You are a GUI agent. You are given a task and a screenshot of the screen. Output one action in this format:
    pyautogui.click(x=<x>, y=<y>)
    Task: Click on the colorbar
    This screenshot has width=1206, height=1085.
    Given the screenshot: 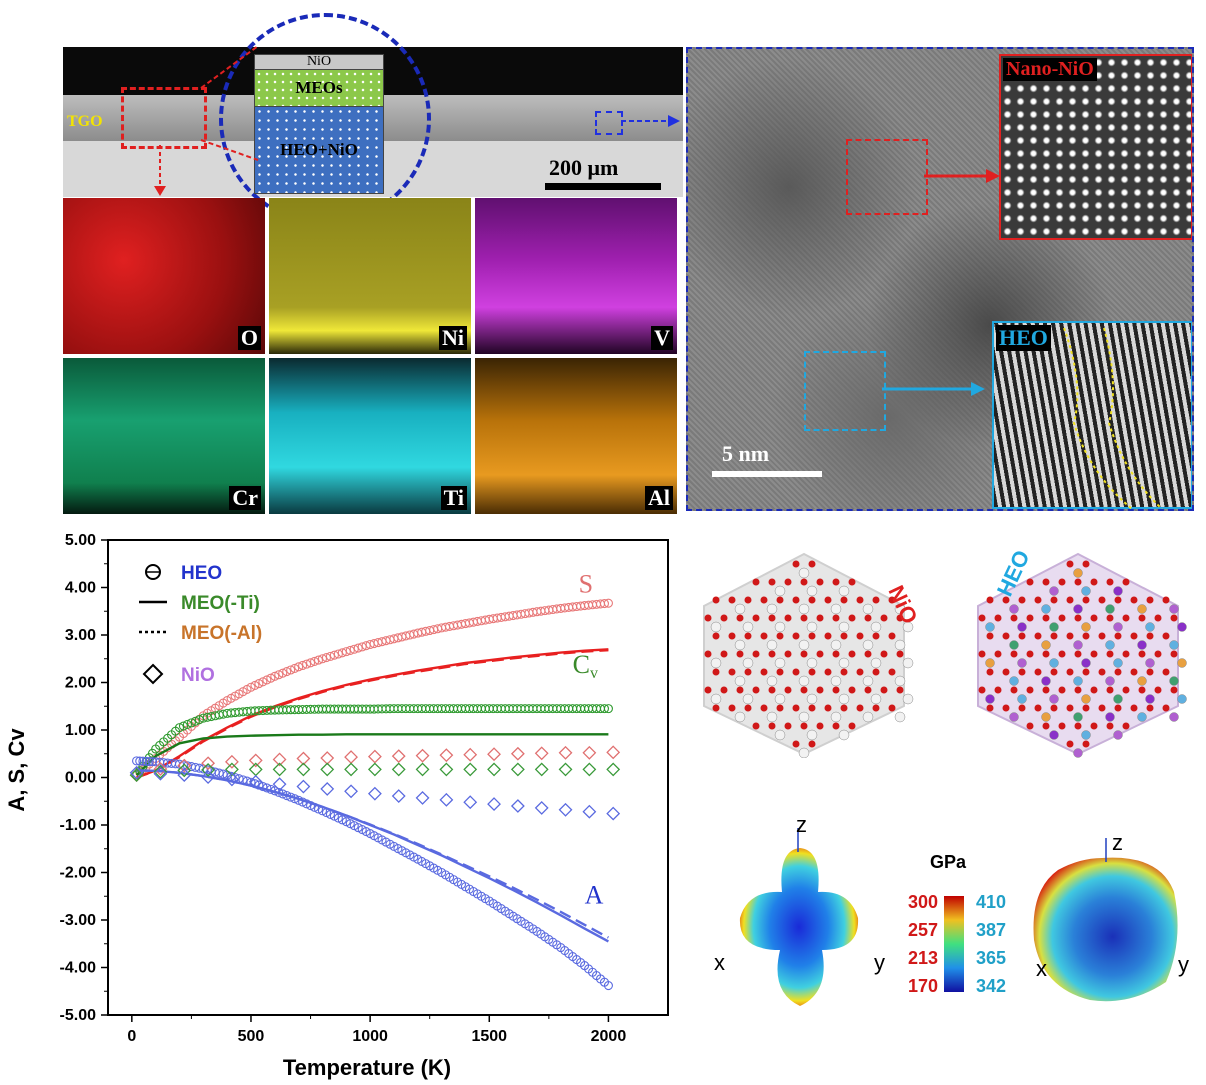 What is the action you would take?
    pyautogui.click(x=954, y=944)
    